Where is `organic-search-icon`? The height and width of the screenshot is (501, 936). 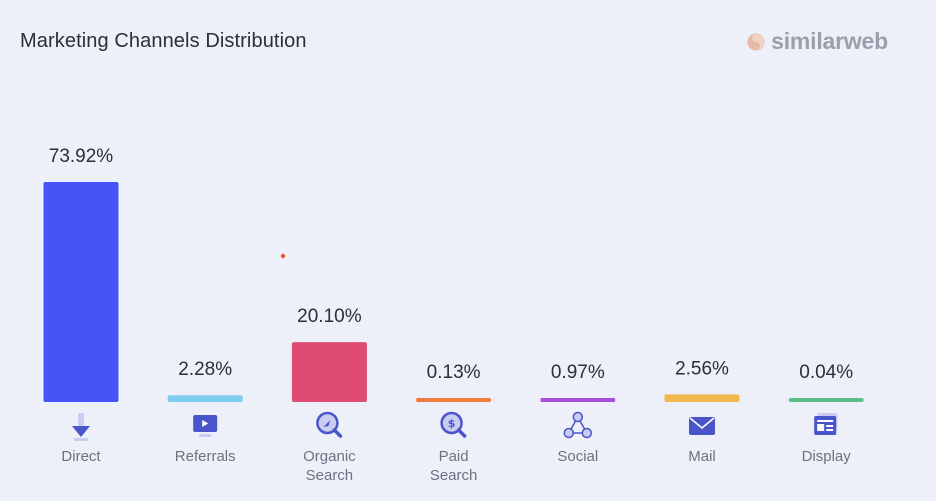
organic-search-icon is located at coordinates (329, 424).